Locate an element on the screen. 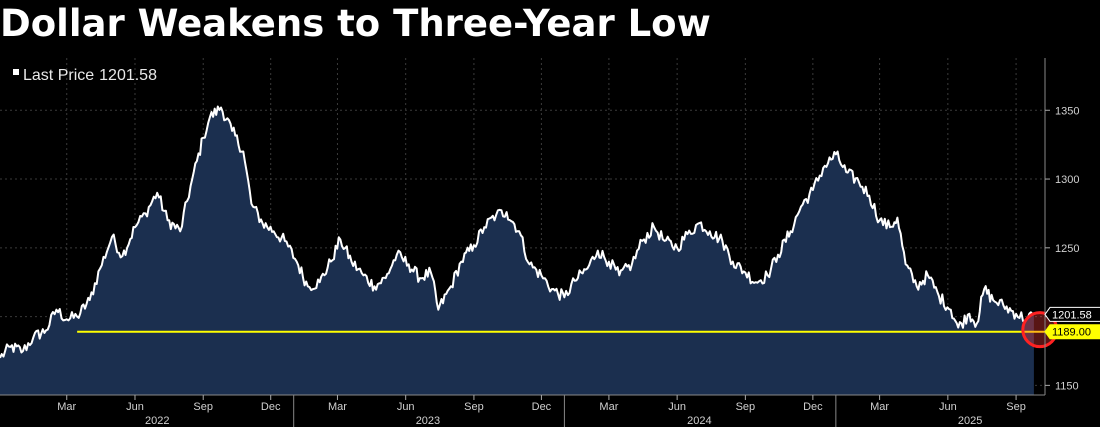  title-bar: Dollar Weakens to Three-Year Low is located at coordinates (550, 25).